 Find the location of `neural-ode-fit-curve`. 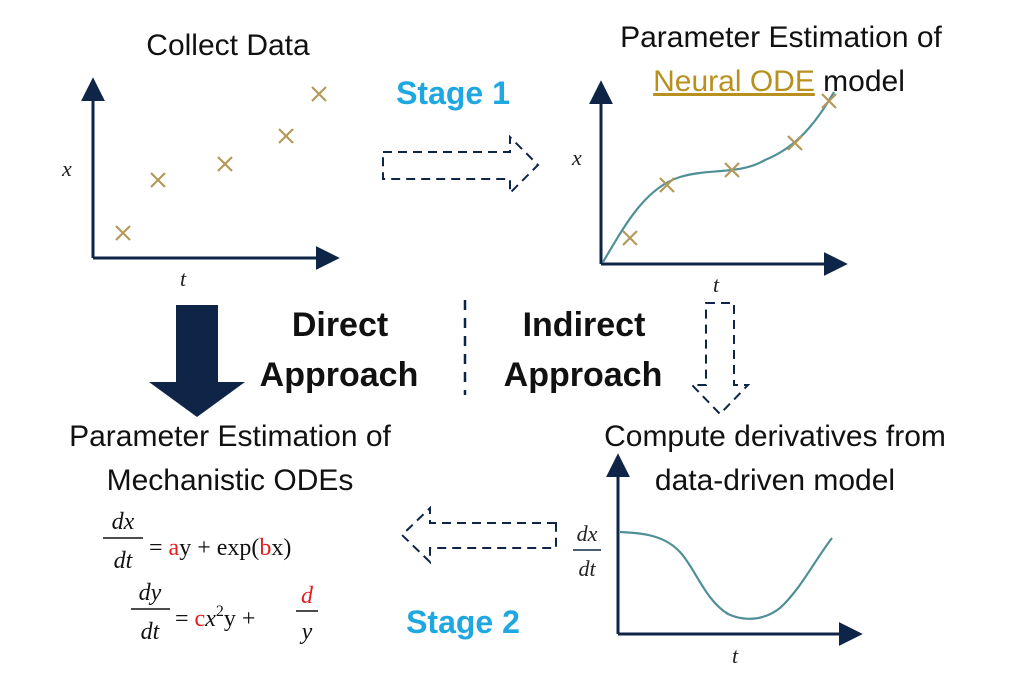

neural-ode-fit-curve is located at coordinates (718, 177).